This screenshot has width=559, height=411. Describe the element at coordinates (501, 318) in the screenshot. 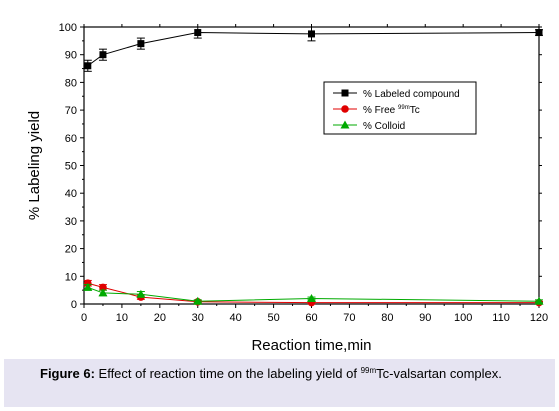

I see `x-tick-label: 110` at that location.